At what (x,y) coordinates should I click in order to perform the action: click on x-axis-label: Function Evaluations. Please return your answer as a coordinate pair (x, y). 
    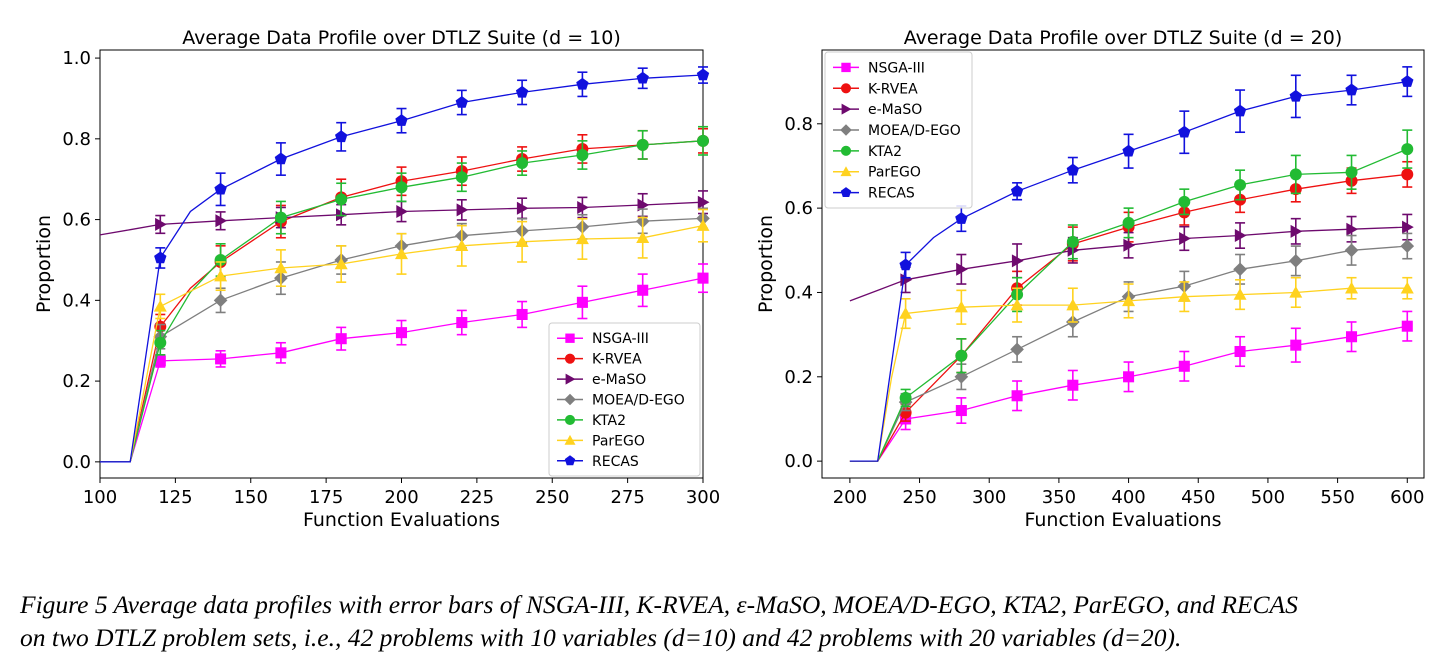
    Looking at the image, I should click on (1122, 520).